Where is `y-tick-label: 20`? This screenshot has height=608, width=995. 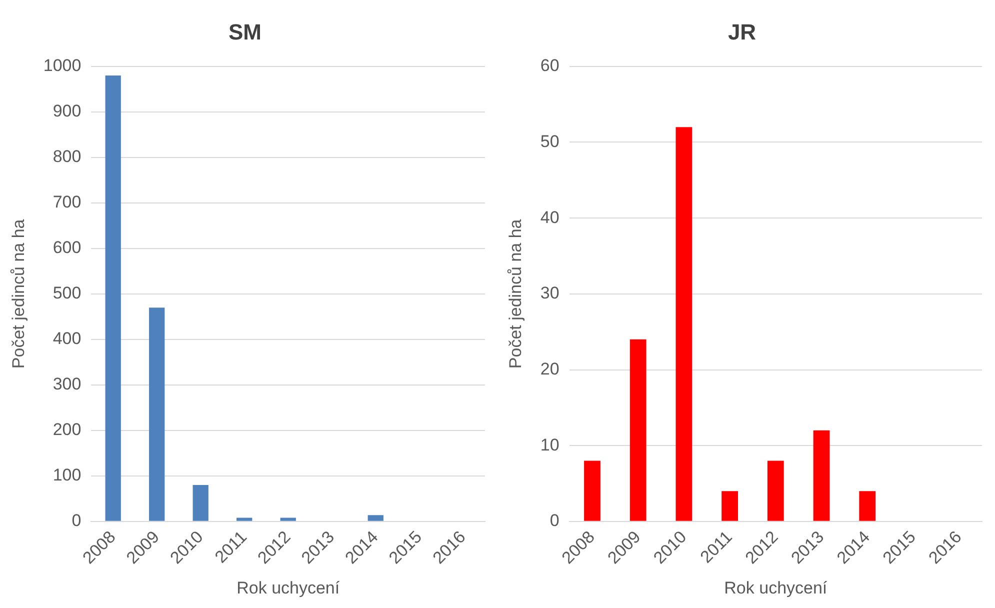
y-tick-label: 20 is located at coordinates (550, 368).